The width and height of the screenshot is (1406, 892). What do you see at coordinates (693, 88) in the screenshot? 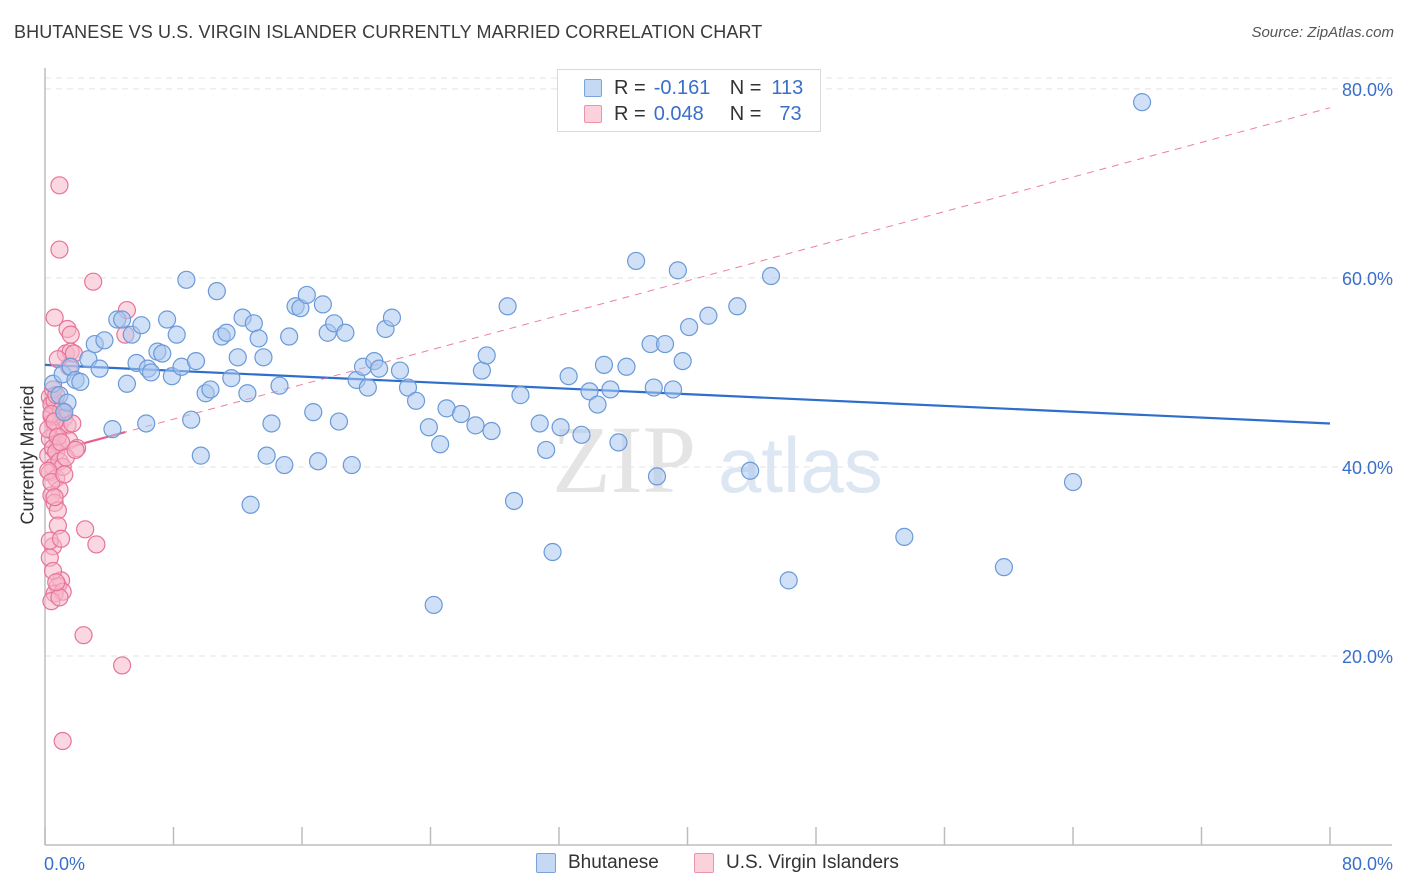
I see `legend-row-bhutanese: R = -0.161 N = 113` at bounding box center [693, 88].